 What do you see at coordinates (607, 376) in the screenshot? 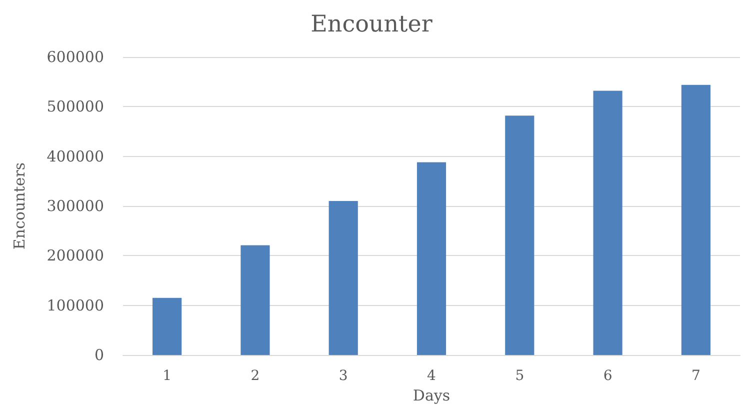
I see `x-tick-label: 6` at bounding box center [607, 376].